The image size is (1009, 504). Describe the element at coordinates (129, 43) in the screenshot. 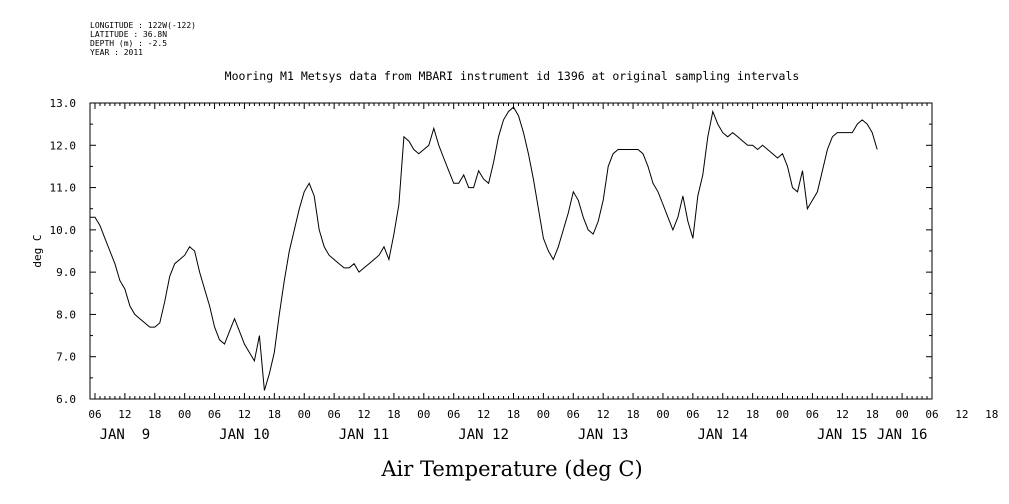

I see `metadata-depth: DEPTH (m) : -2.5` at that location.